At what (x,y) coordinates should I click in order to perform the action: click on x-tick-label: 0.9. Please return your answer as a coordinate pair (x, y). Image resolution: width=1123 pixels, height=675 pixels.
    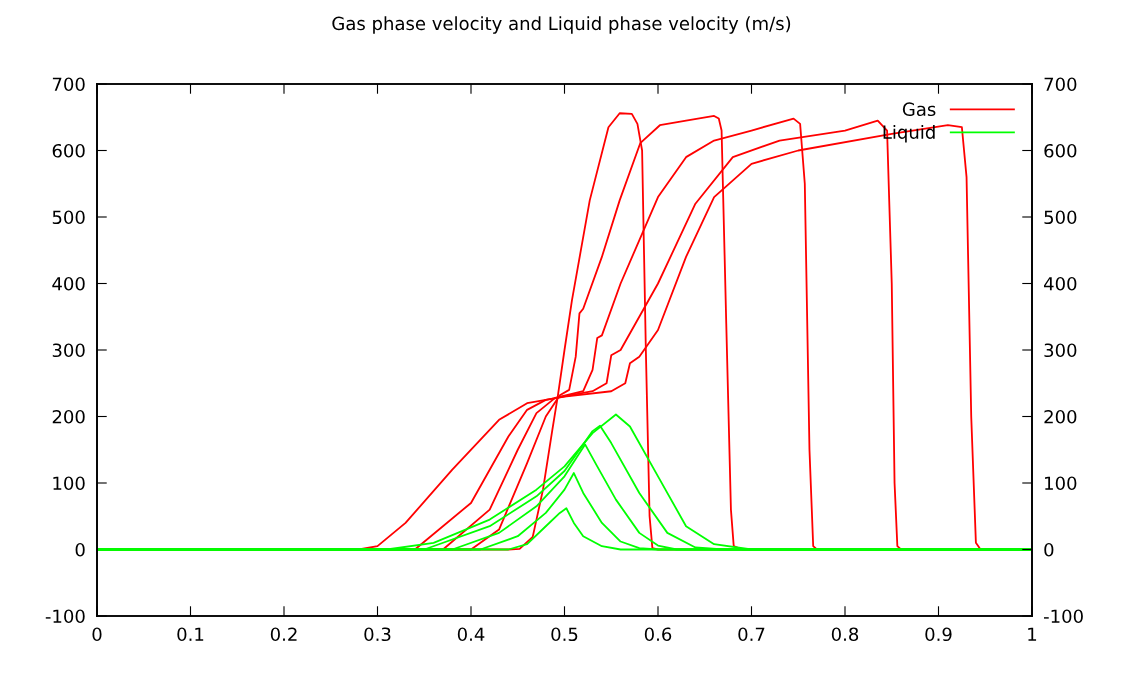
    Looking at the image, I should click on (938, 634).